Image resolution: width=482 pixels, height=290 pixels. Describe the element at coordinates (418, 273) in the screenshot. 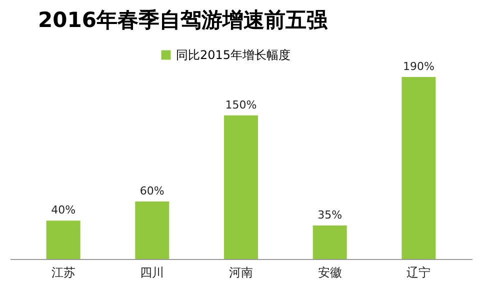

I see `x-tick-label: 辽宁` at that location.